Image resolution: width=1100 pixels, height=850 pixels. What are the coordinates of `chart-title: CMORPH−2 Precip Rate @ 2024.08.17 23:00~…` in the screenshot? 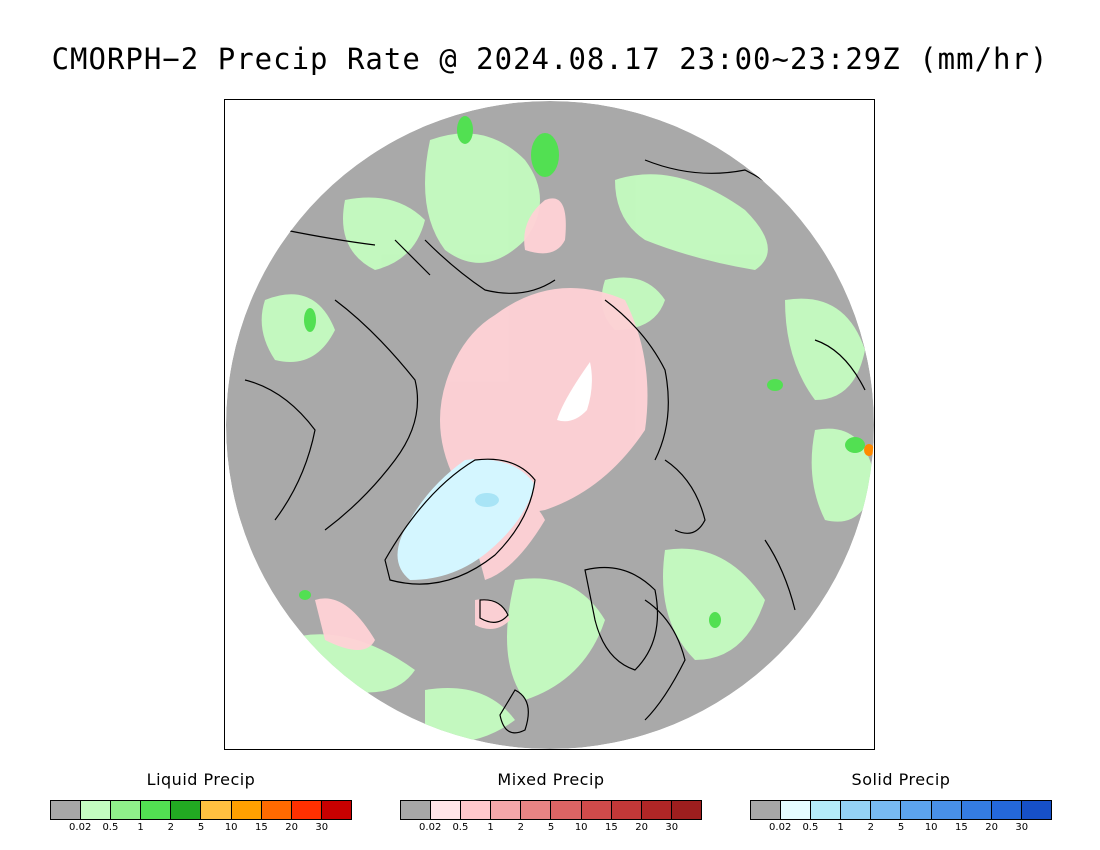 It's located at (550, 59).